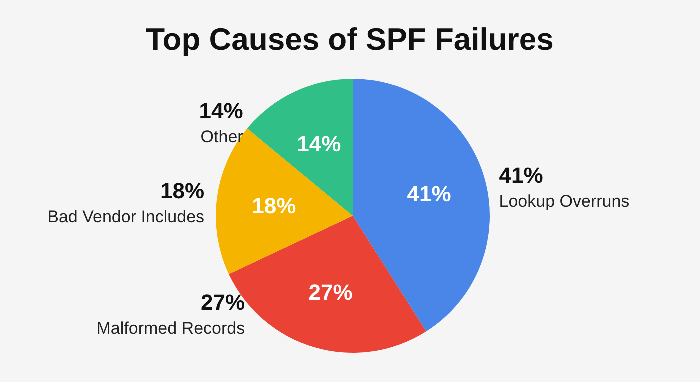 The width and height of the screenshot is (700, 382). I want to click on slice-label: Other, so click(222, 137).